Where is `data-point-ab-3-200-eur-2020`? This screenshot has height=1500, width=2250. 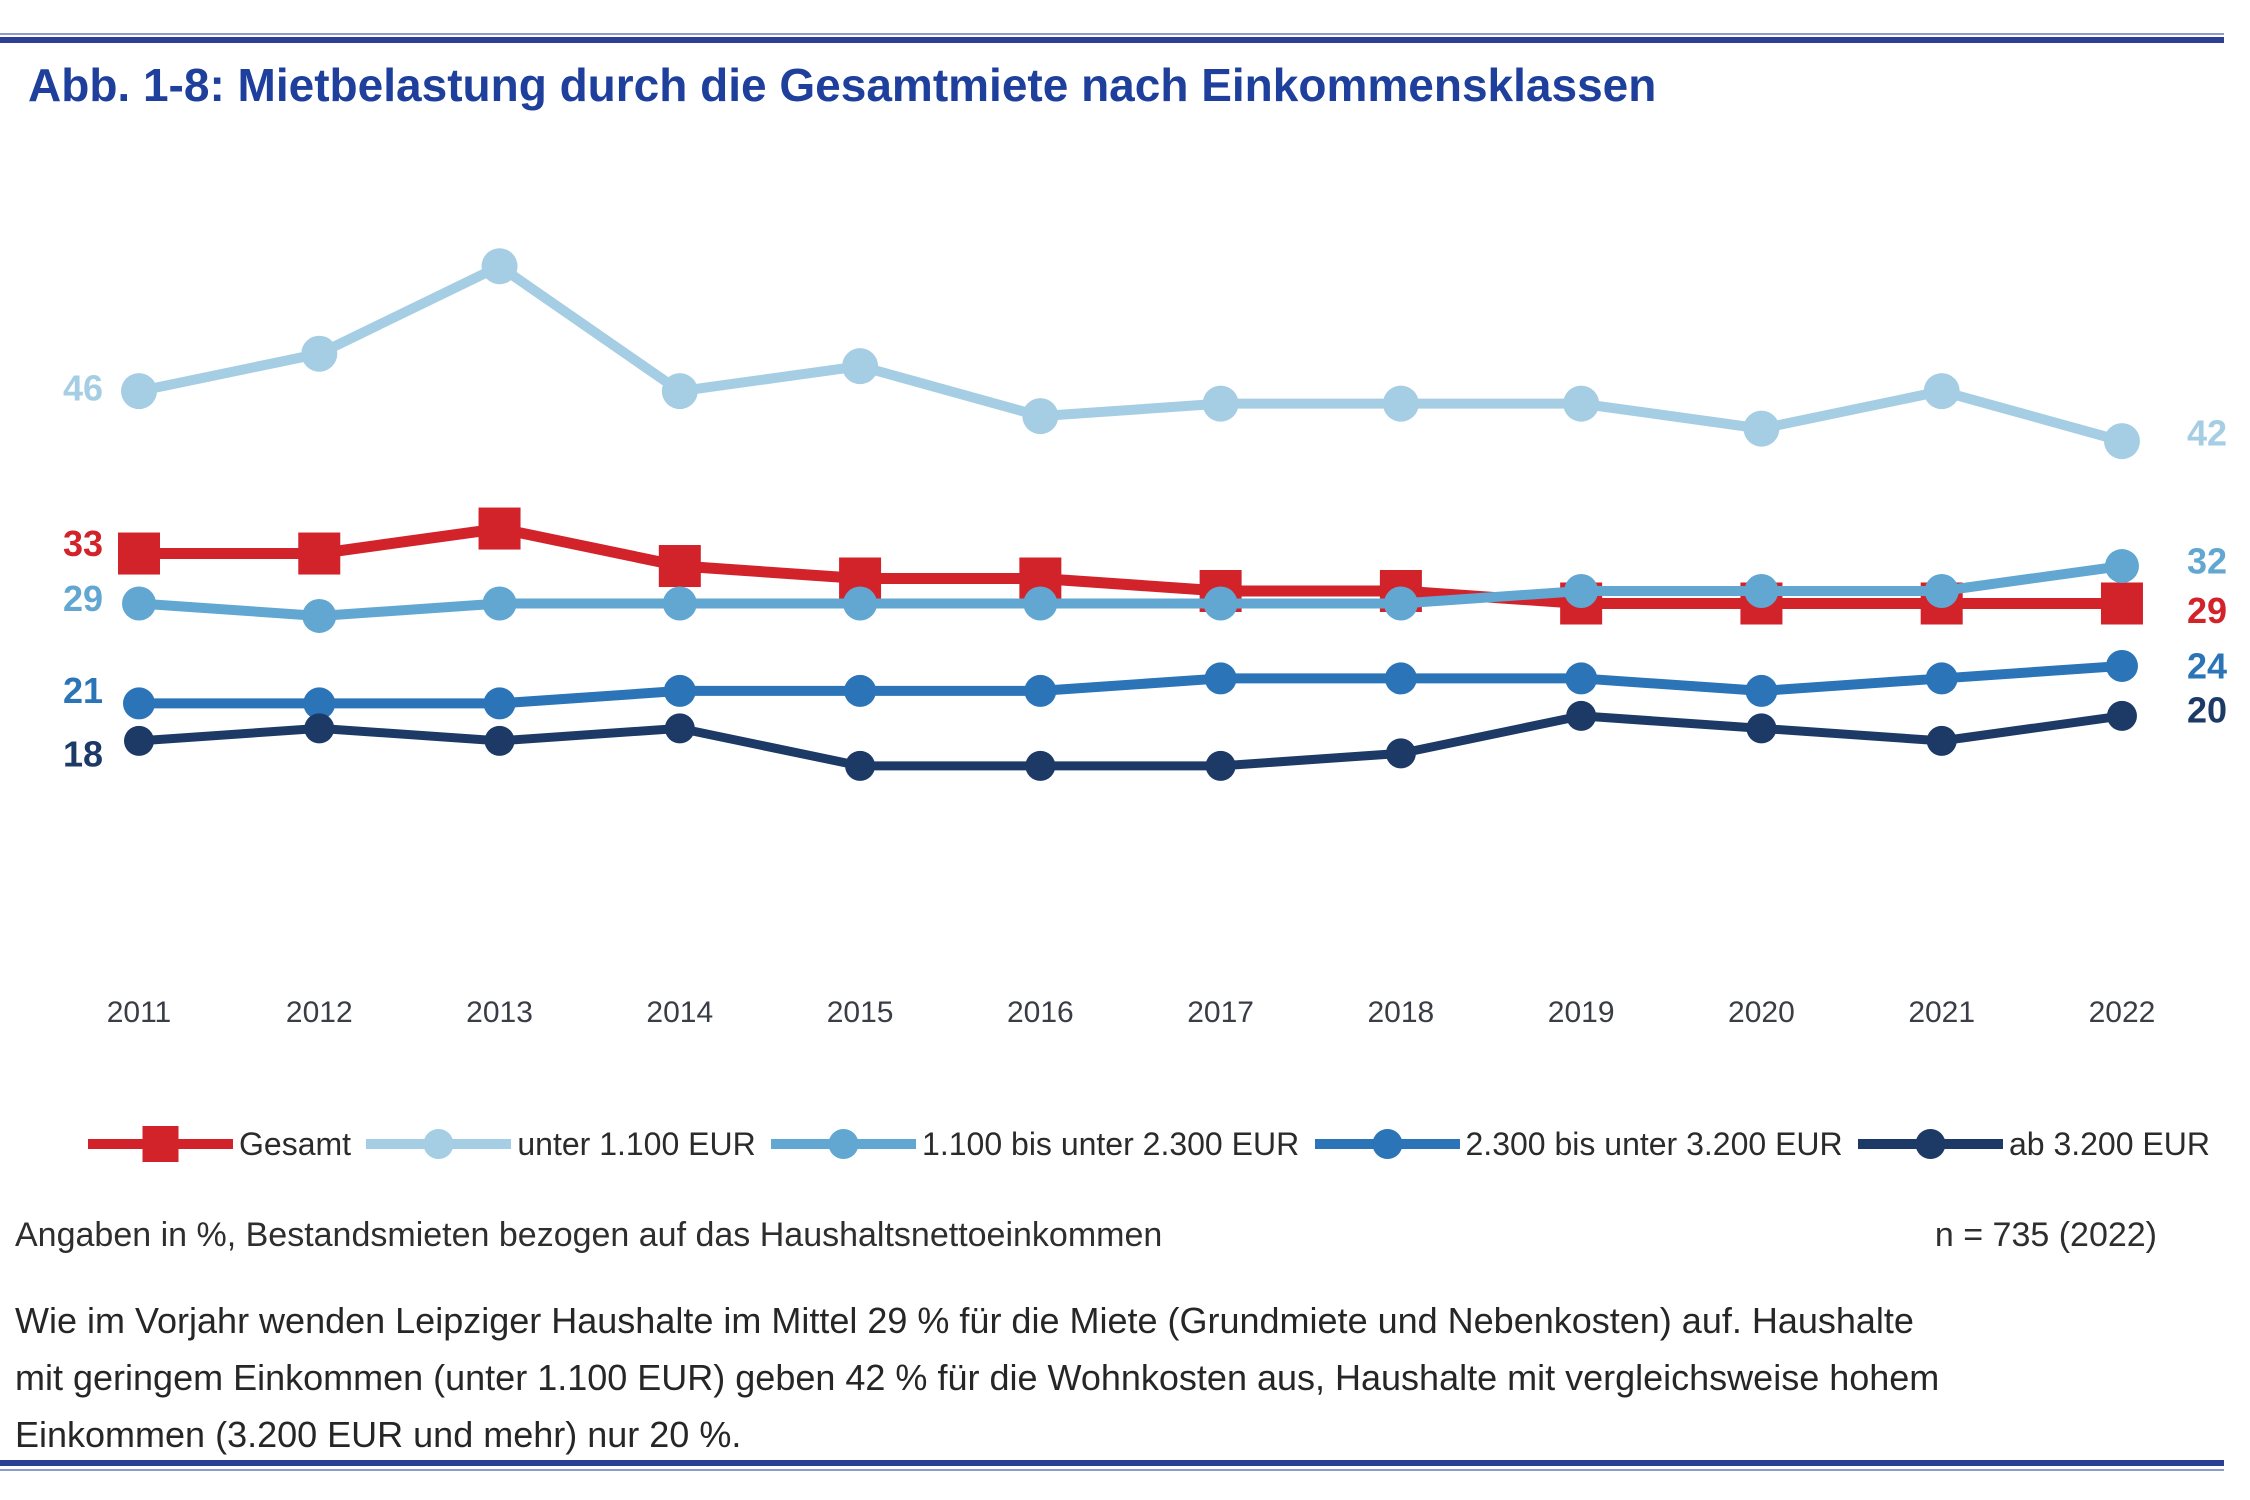 data-point-ab-3-200-eur-2020 is located at coordinates (1761, 728).